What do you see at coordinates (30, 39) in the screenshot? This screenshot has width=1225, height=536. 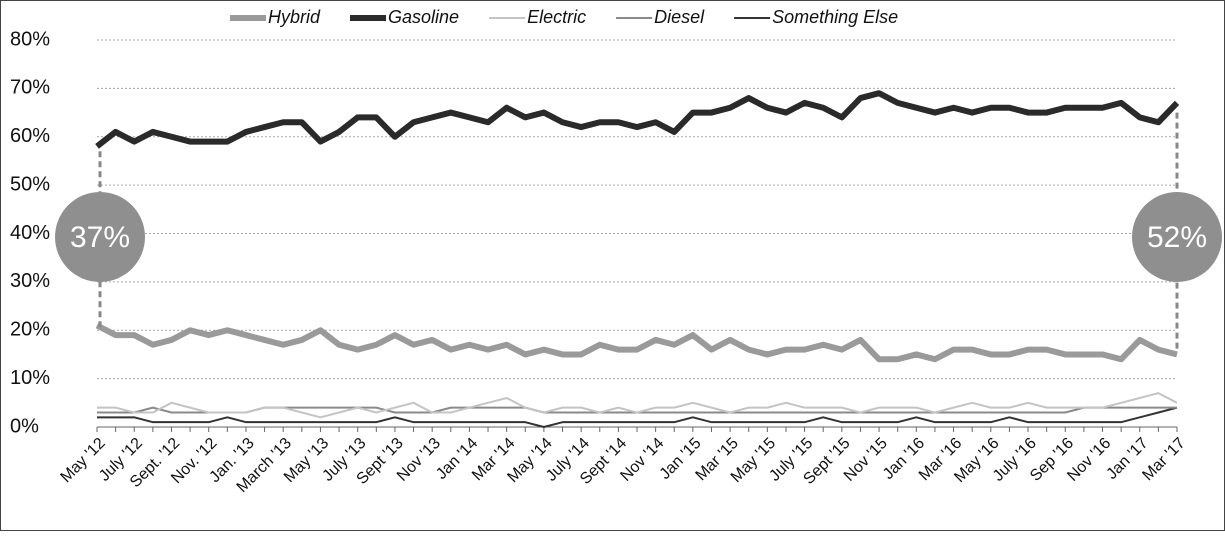 I see `y-tick-label: 80%` at bounding box center [30, 39].